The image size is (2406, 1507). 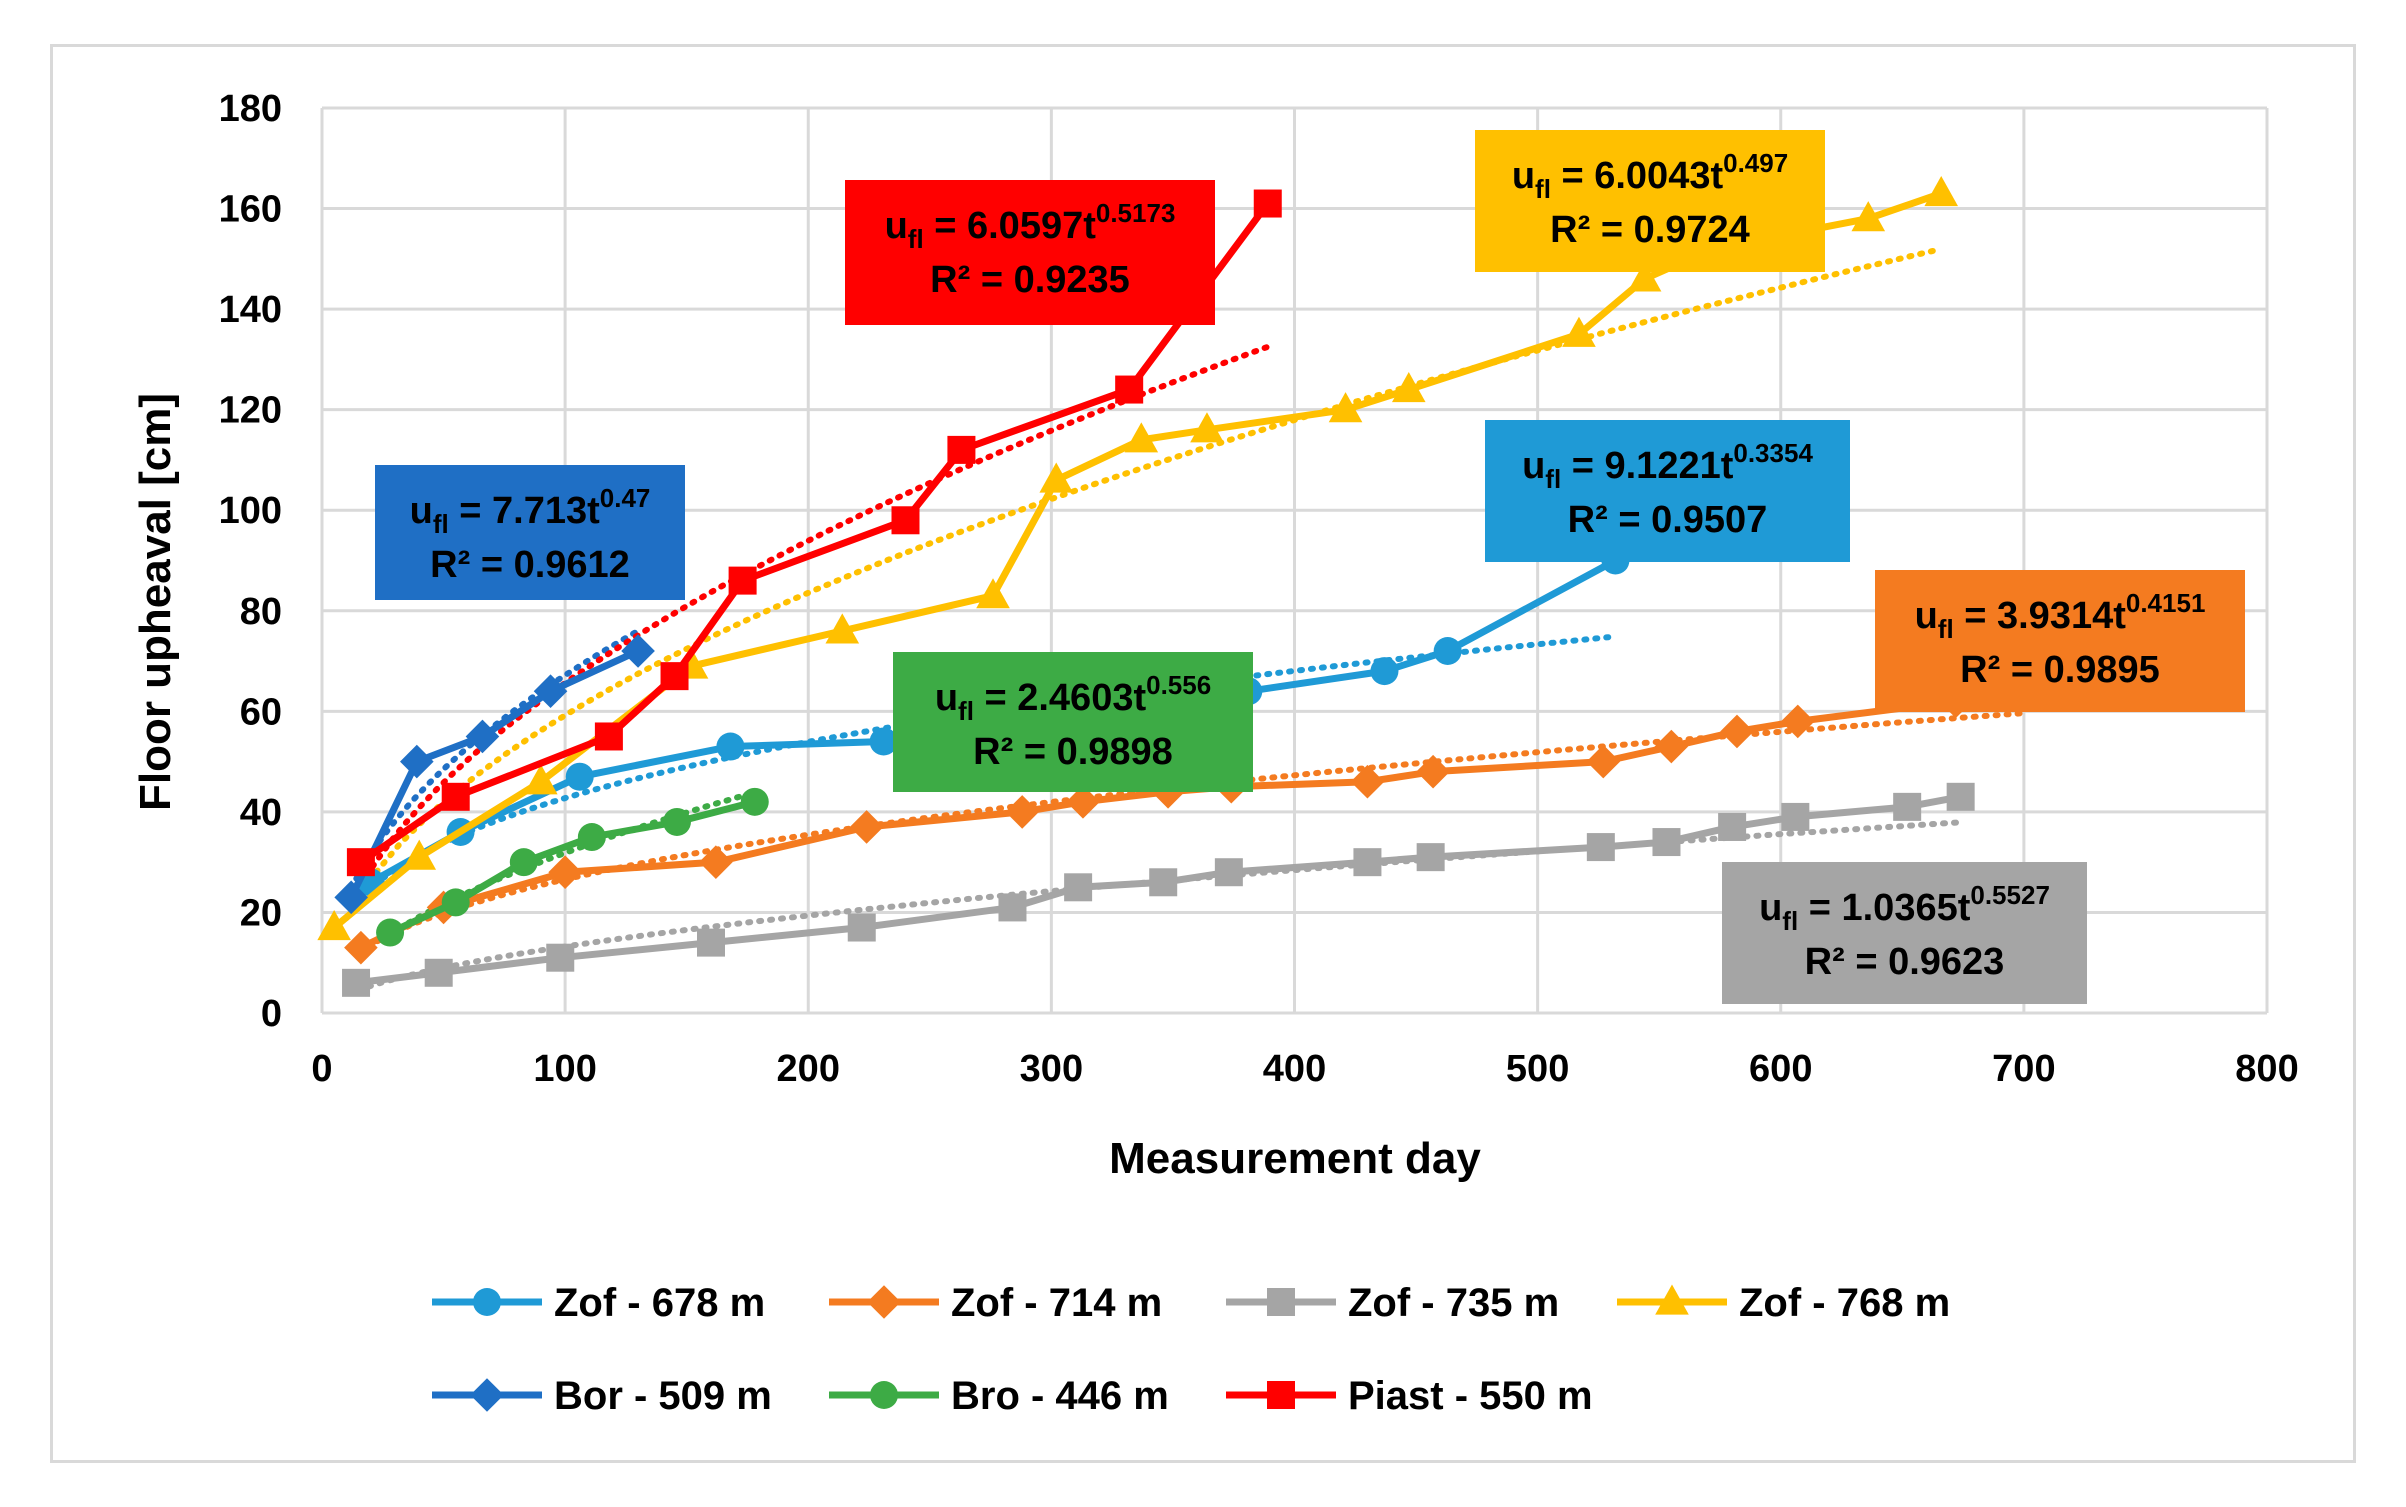 What do you see at coordinates (808, 1069) in the screenshot?
I see `x-tick-label: 200` at bounding box center [808, 1069].